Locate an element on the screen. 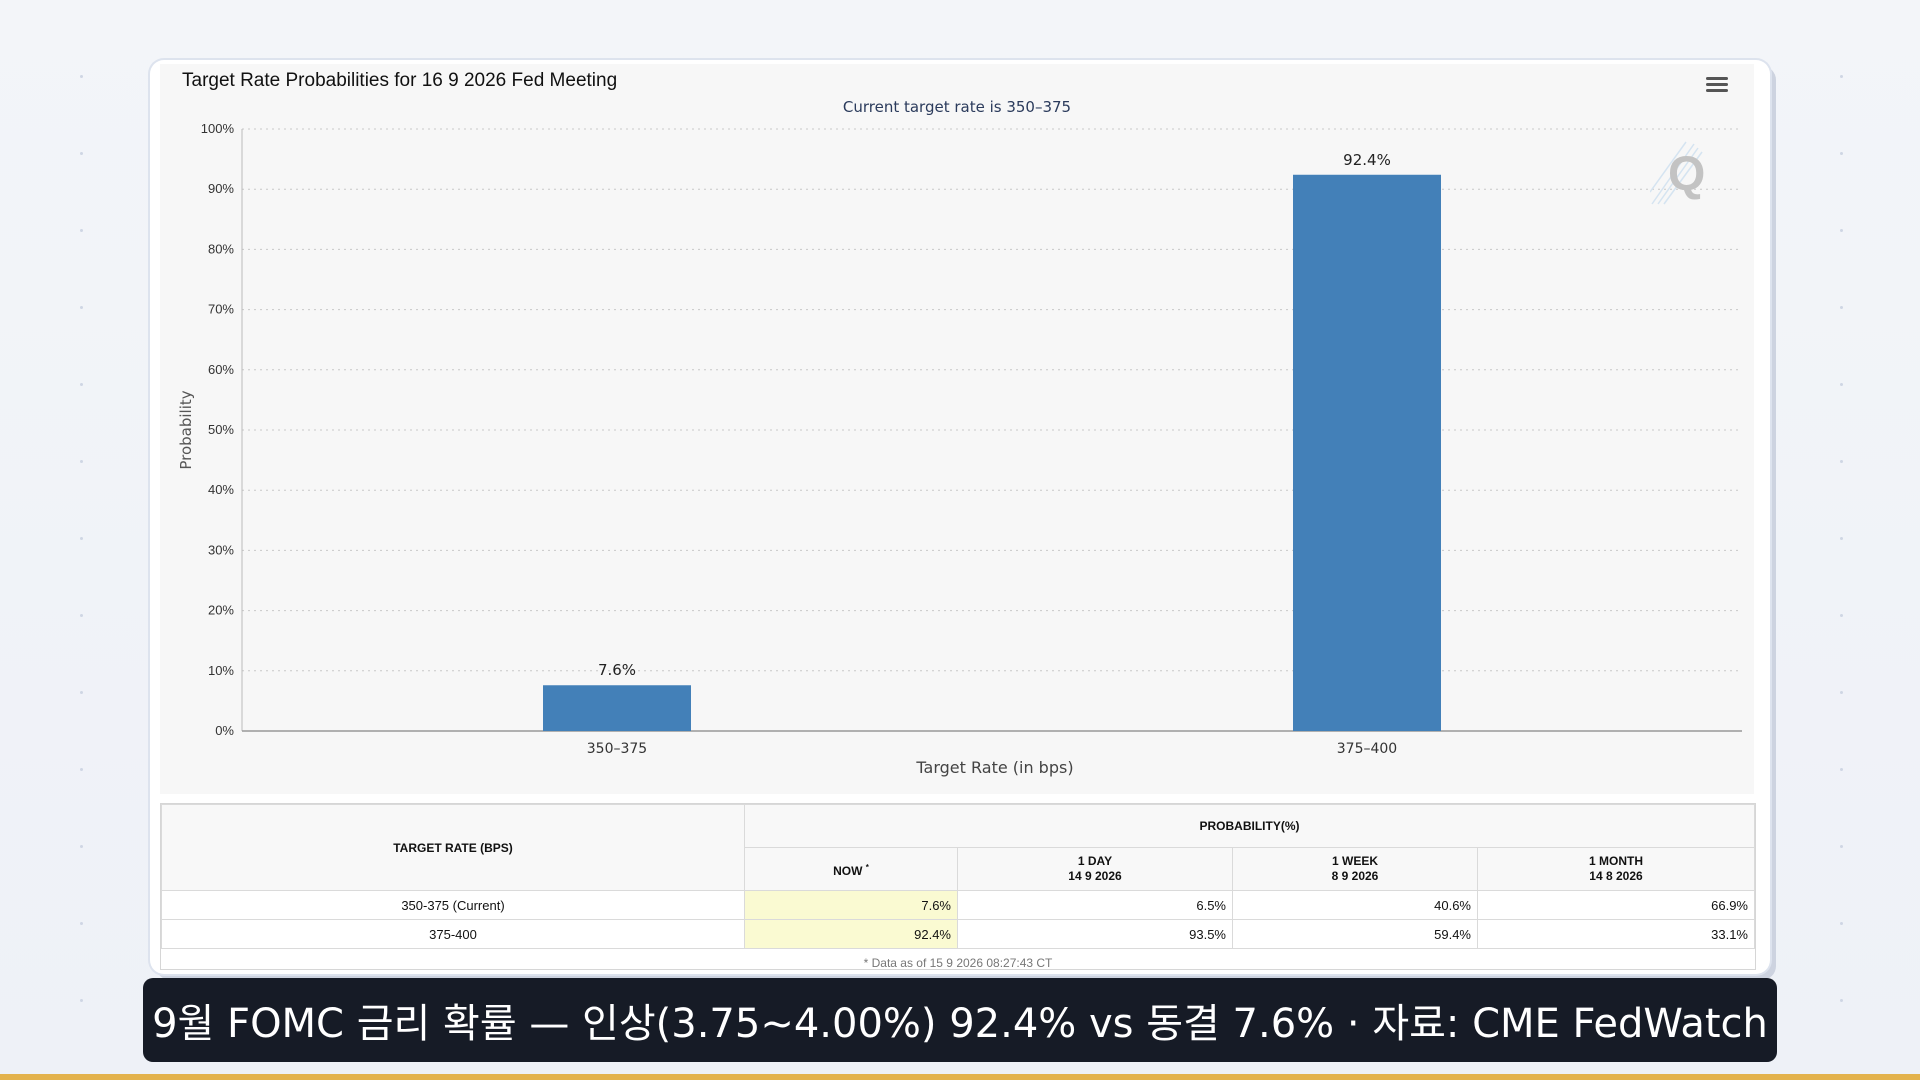 This screenshot has width=1920, height=1080. week-cell: 59.4% is located at coordinates (1355, 934).